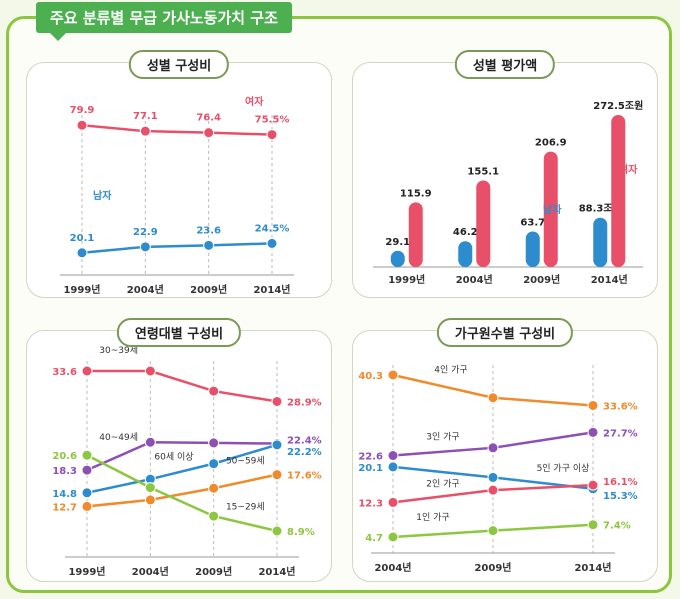  I want to click on data-label: 46.2, so click(465, 232).